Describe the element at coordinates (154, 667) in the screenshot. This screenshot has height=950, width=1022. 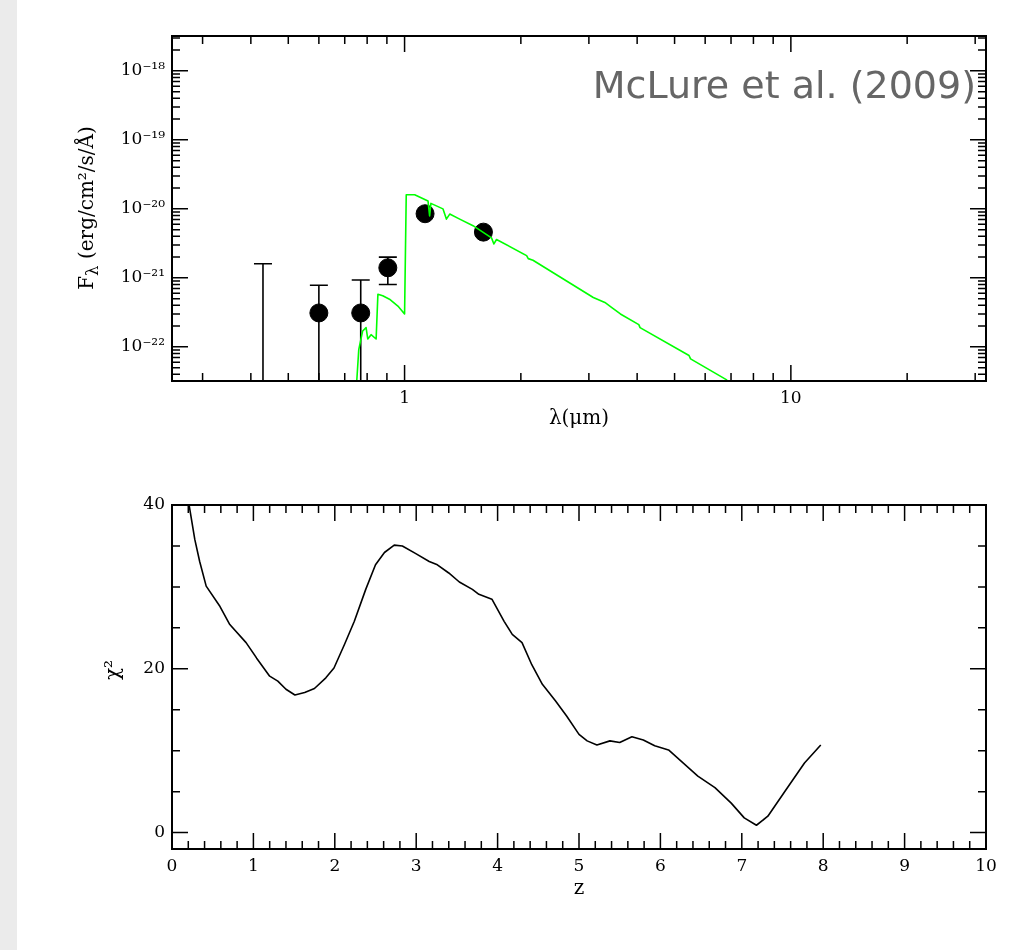
I see `y-tick-label: 20` at that location.